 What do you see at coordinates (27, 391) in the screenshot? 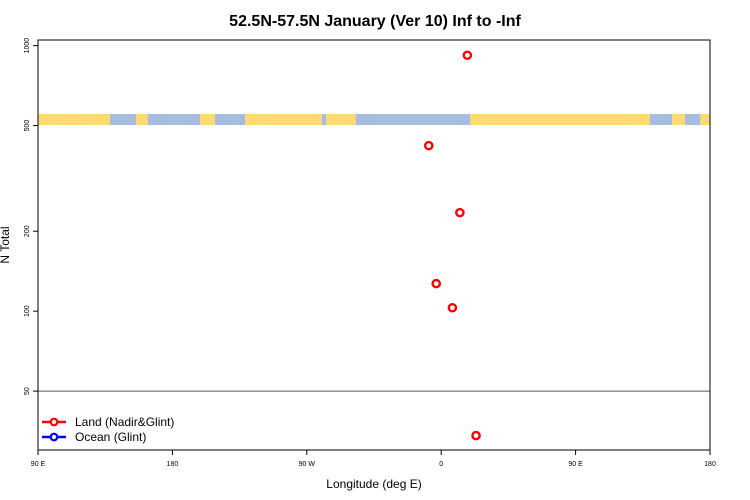
I see `y-tick-label: 50` at bounding box center [27, 391].